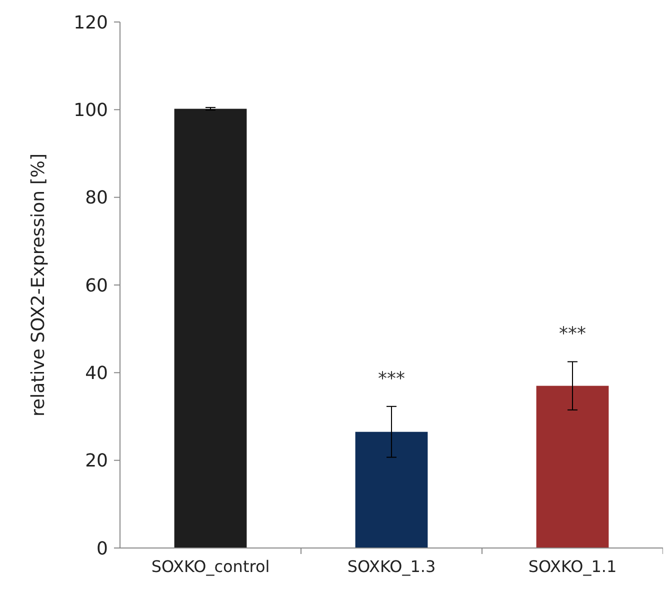 This screenshot has width=668, height=591. I want to click on x-tick-label: SOXKO_1.1, so click(572, 566).